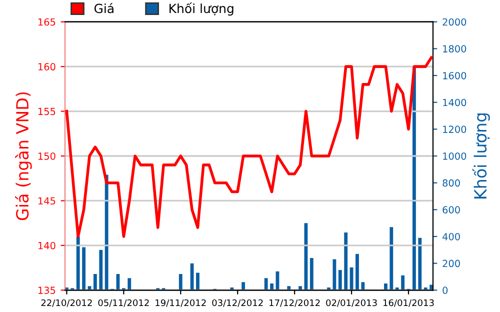 This screenshot has width=500, height=312. What do you see at coordinates (202, 9) in the screenshot?
I see `legend-label: Khối lượng` at bounding box center [202, 9].